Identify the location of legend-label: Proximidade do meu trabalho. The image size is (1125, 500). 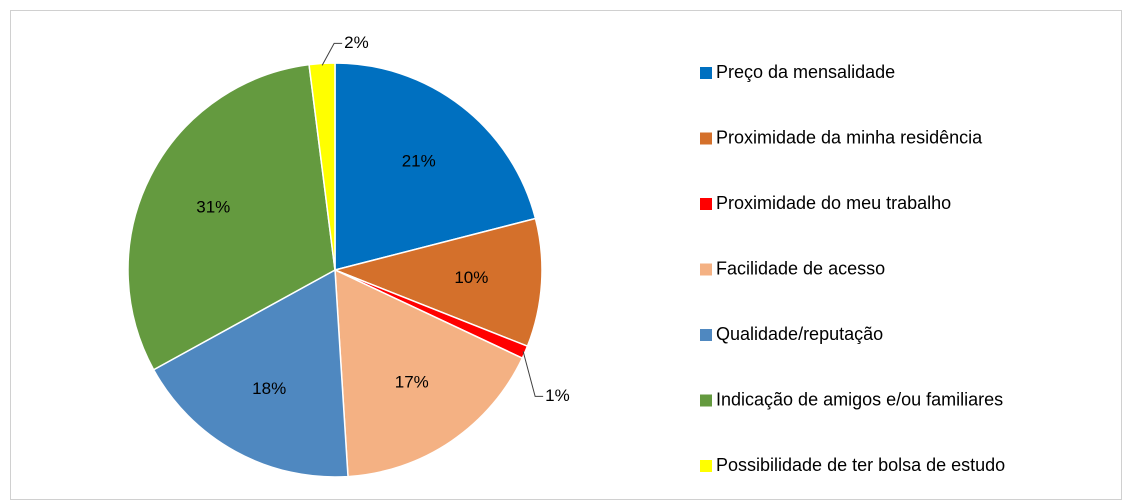
(833, 203).